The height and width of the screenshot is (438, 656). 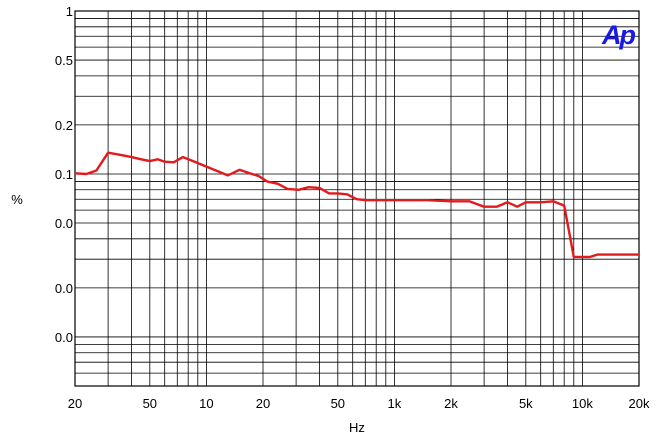 What do you see at coordinates (395, 403) in the screenshot?
I see `x-tick-label: 1k` at bounding box center [395, 403].